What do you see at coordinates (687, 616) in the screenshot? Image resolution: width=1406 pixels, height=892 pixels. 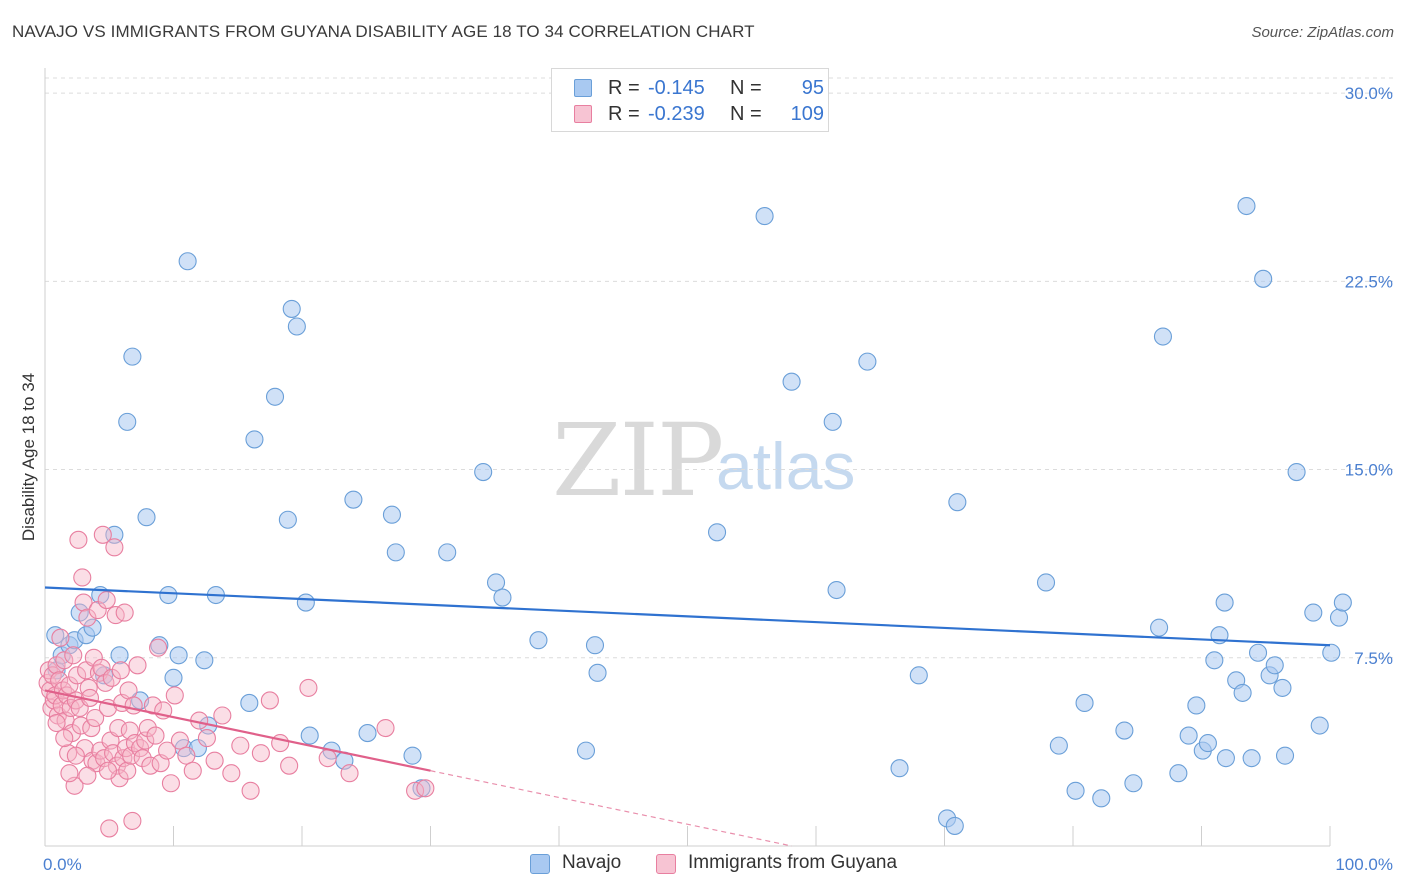 I see `navajo-trend-line` at bounding box center [687, 616].